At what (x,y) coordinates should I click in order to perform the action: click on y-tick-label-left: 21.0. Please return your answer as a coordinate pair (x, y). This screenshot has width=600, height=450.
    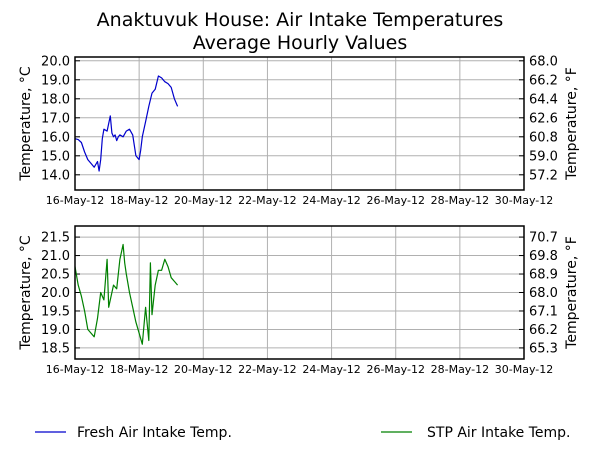
    Looking at the image, I should click on (55, 256).